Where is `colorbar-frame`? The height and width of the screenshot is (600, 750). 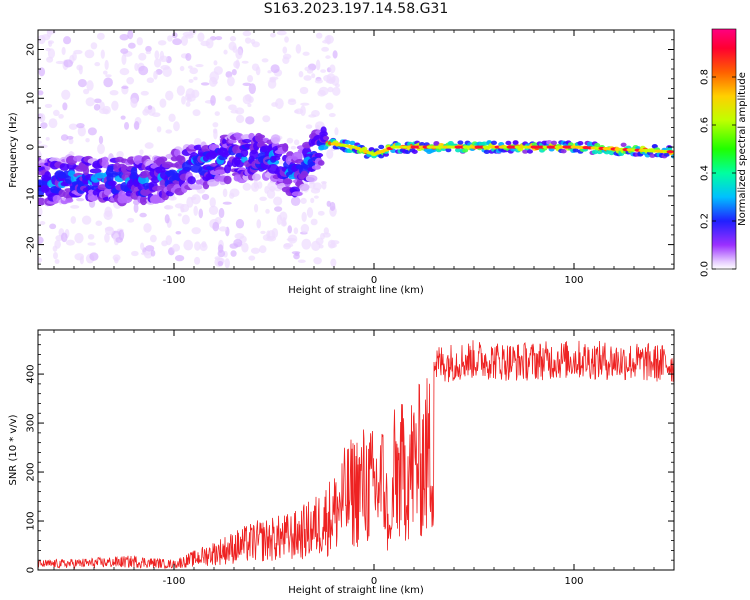 colorbar-frame is located at coordinates (724, 149).